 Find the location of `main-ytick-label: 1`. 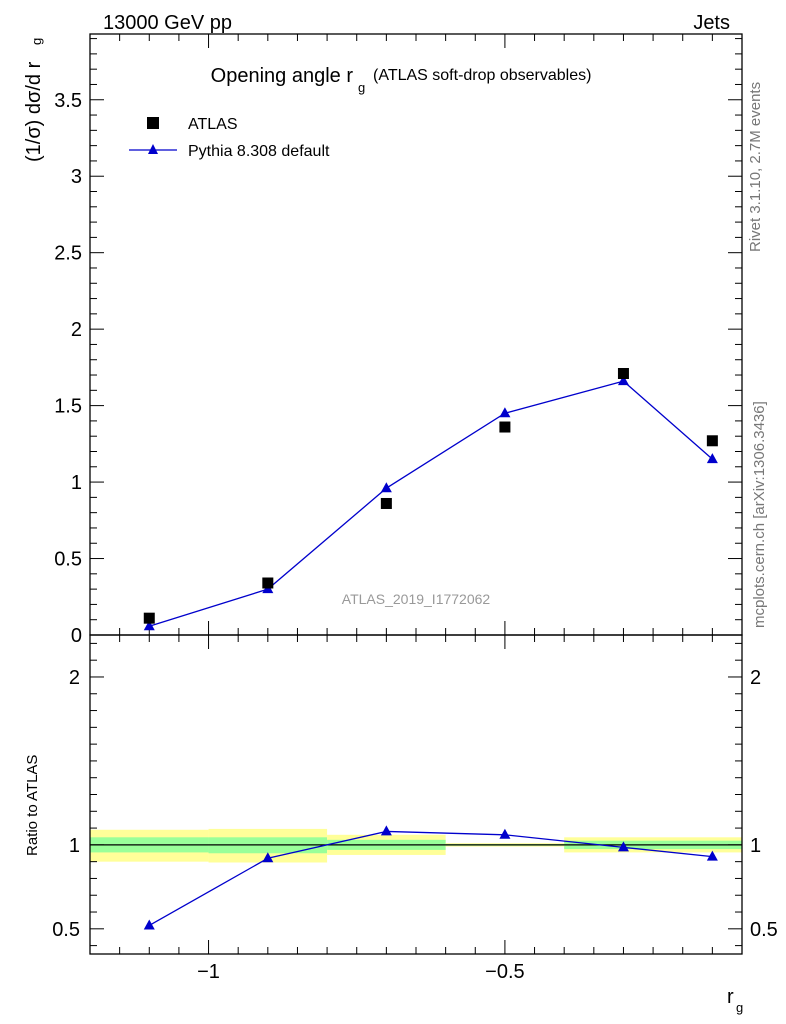

main-ytick-label: 1 is located at coordinates (76, 483).